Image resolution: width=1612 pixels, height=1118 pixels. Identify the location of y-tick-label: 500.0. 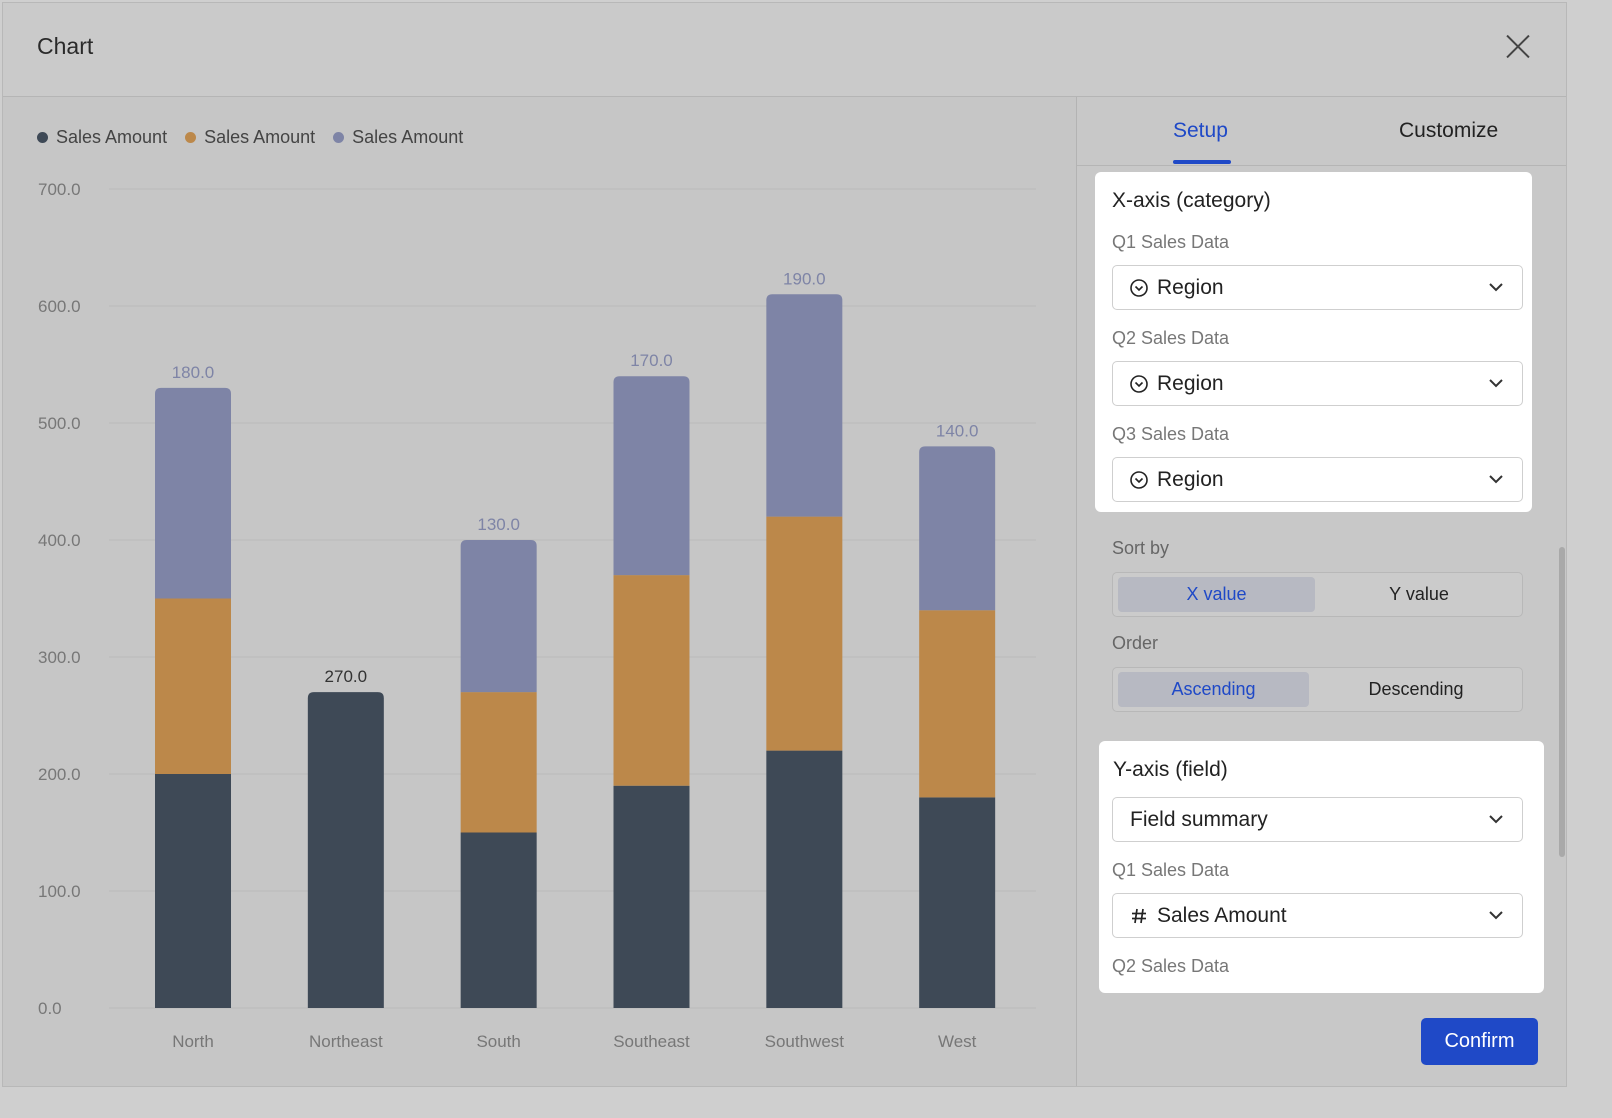
(59, 423).